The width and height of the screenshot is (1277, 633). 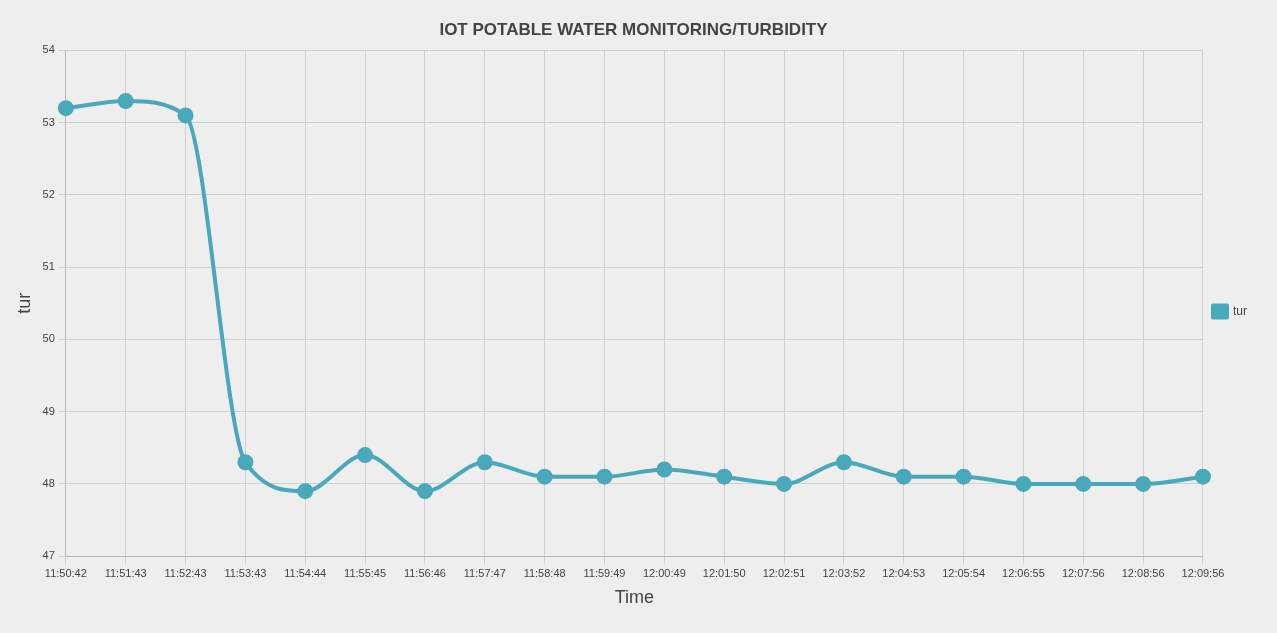 What do you see at coordinates (724, 572) in the screenshot?
I see `x-tick-label: 12:01:50` at bounding box center [724, 572].